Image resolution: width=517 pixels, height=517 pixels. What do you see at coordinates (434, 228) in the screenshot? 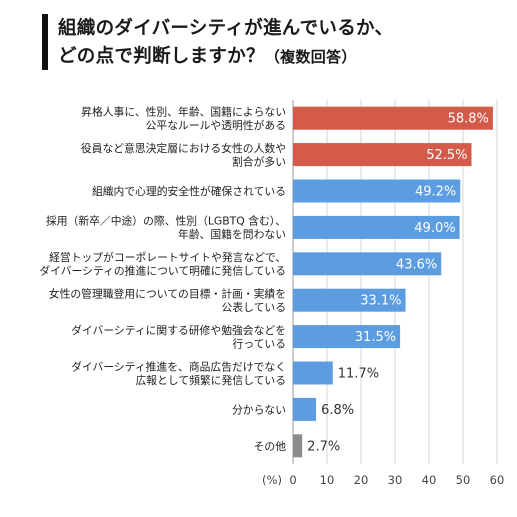
I see `data-label: 49.0%` at bounding box center [434, 228].